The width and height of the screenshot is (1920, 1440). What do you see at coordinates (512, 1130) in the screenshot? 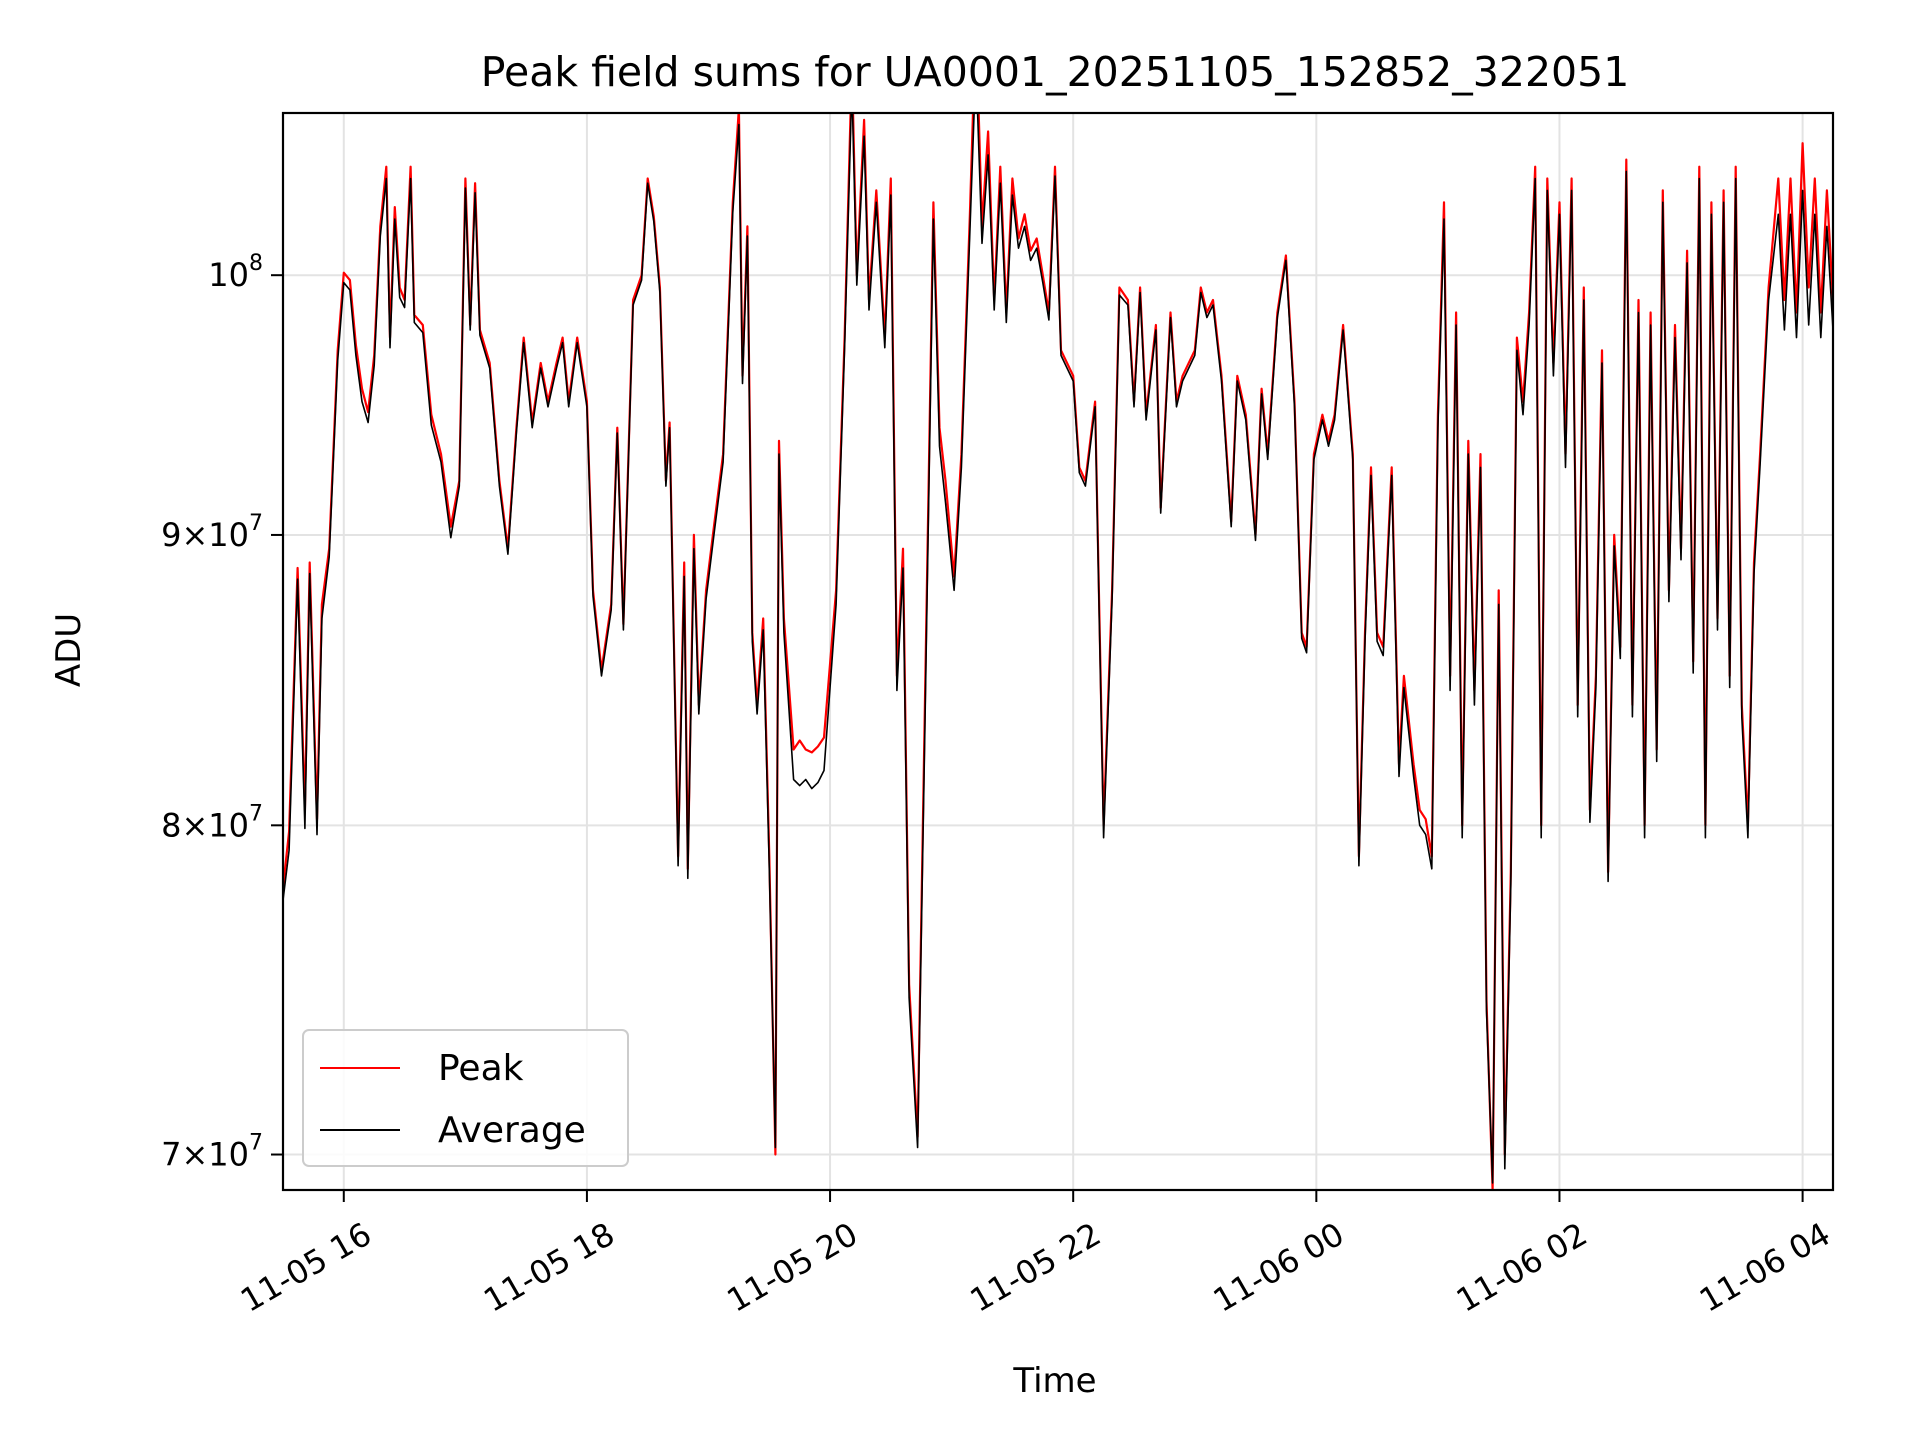
I see `legend-label-average: Average` at bounding box center [512, 1130].